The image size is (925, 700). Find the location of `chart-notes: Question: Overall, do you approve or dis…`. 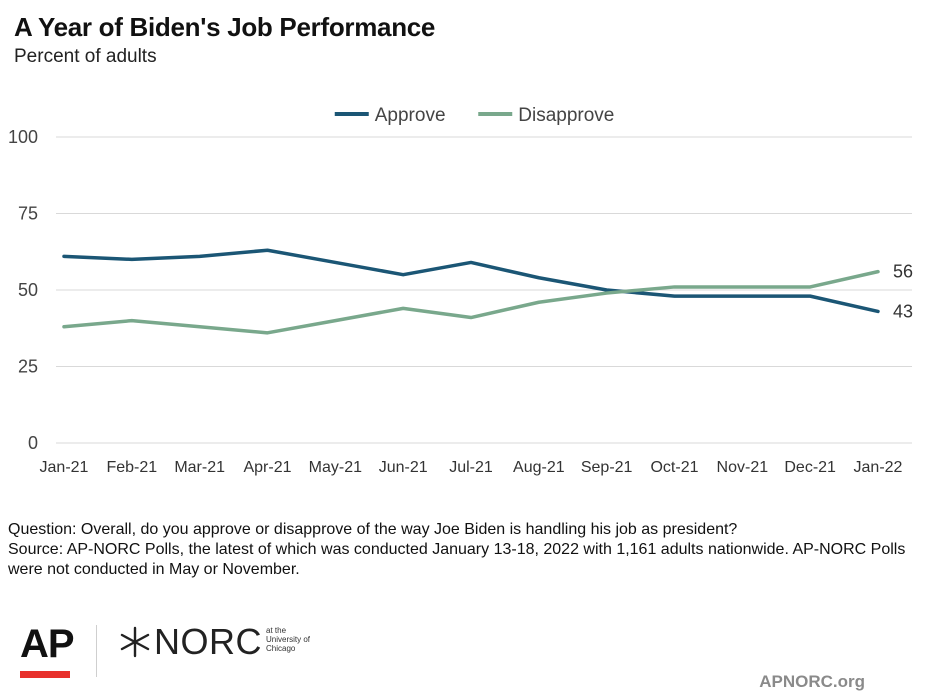

chart-notes: Question: Overall, do you approve or dis… is located at coordinates (460, 550).